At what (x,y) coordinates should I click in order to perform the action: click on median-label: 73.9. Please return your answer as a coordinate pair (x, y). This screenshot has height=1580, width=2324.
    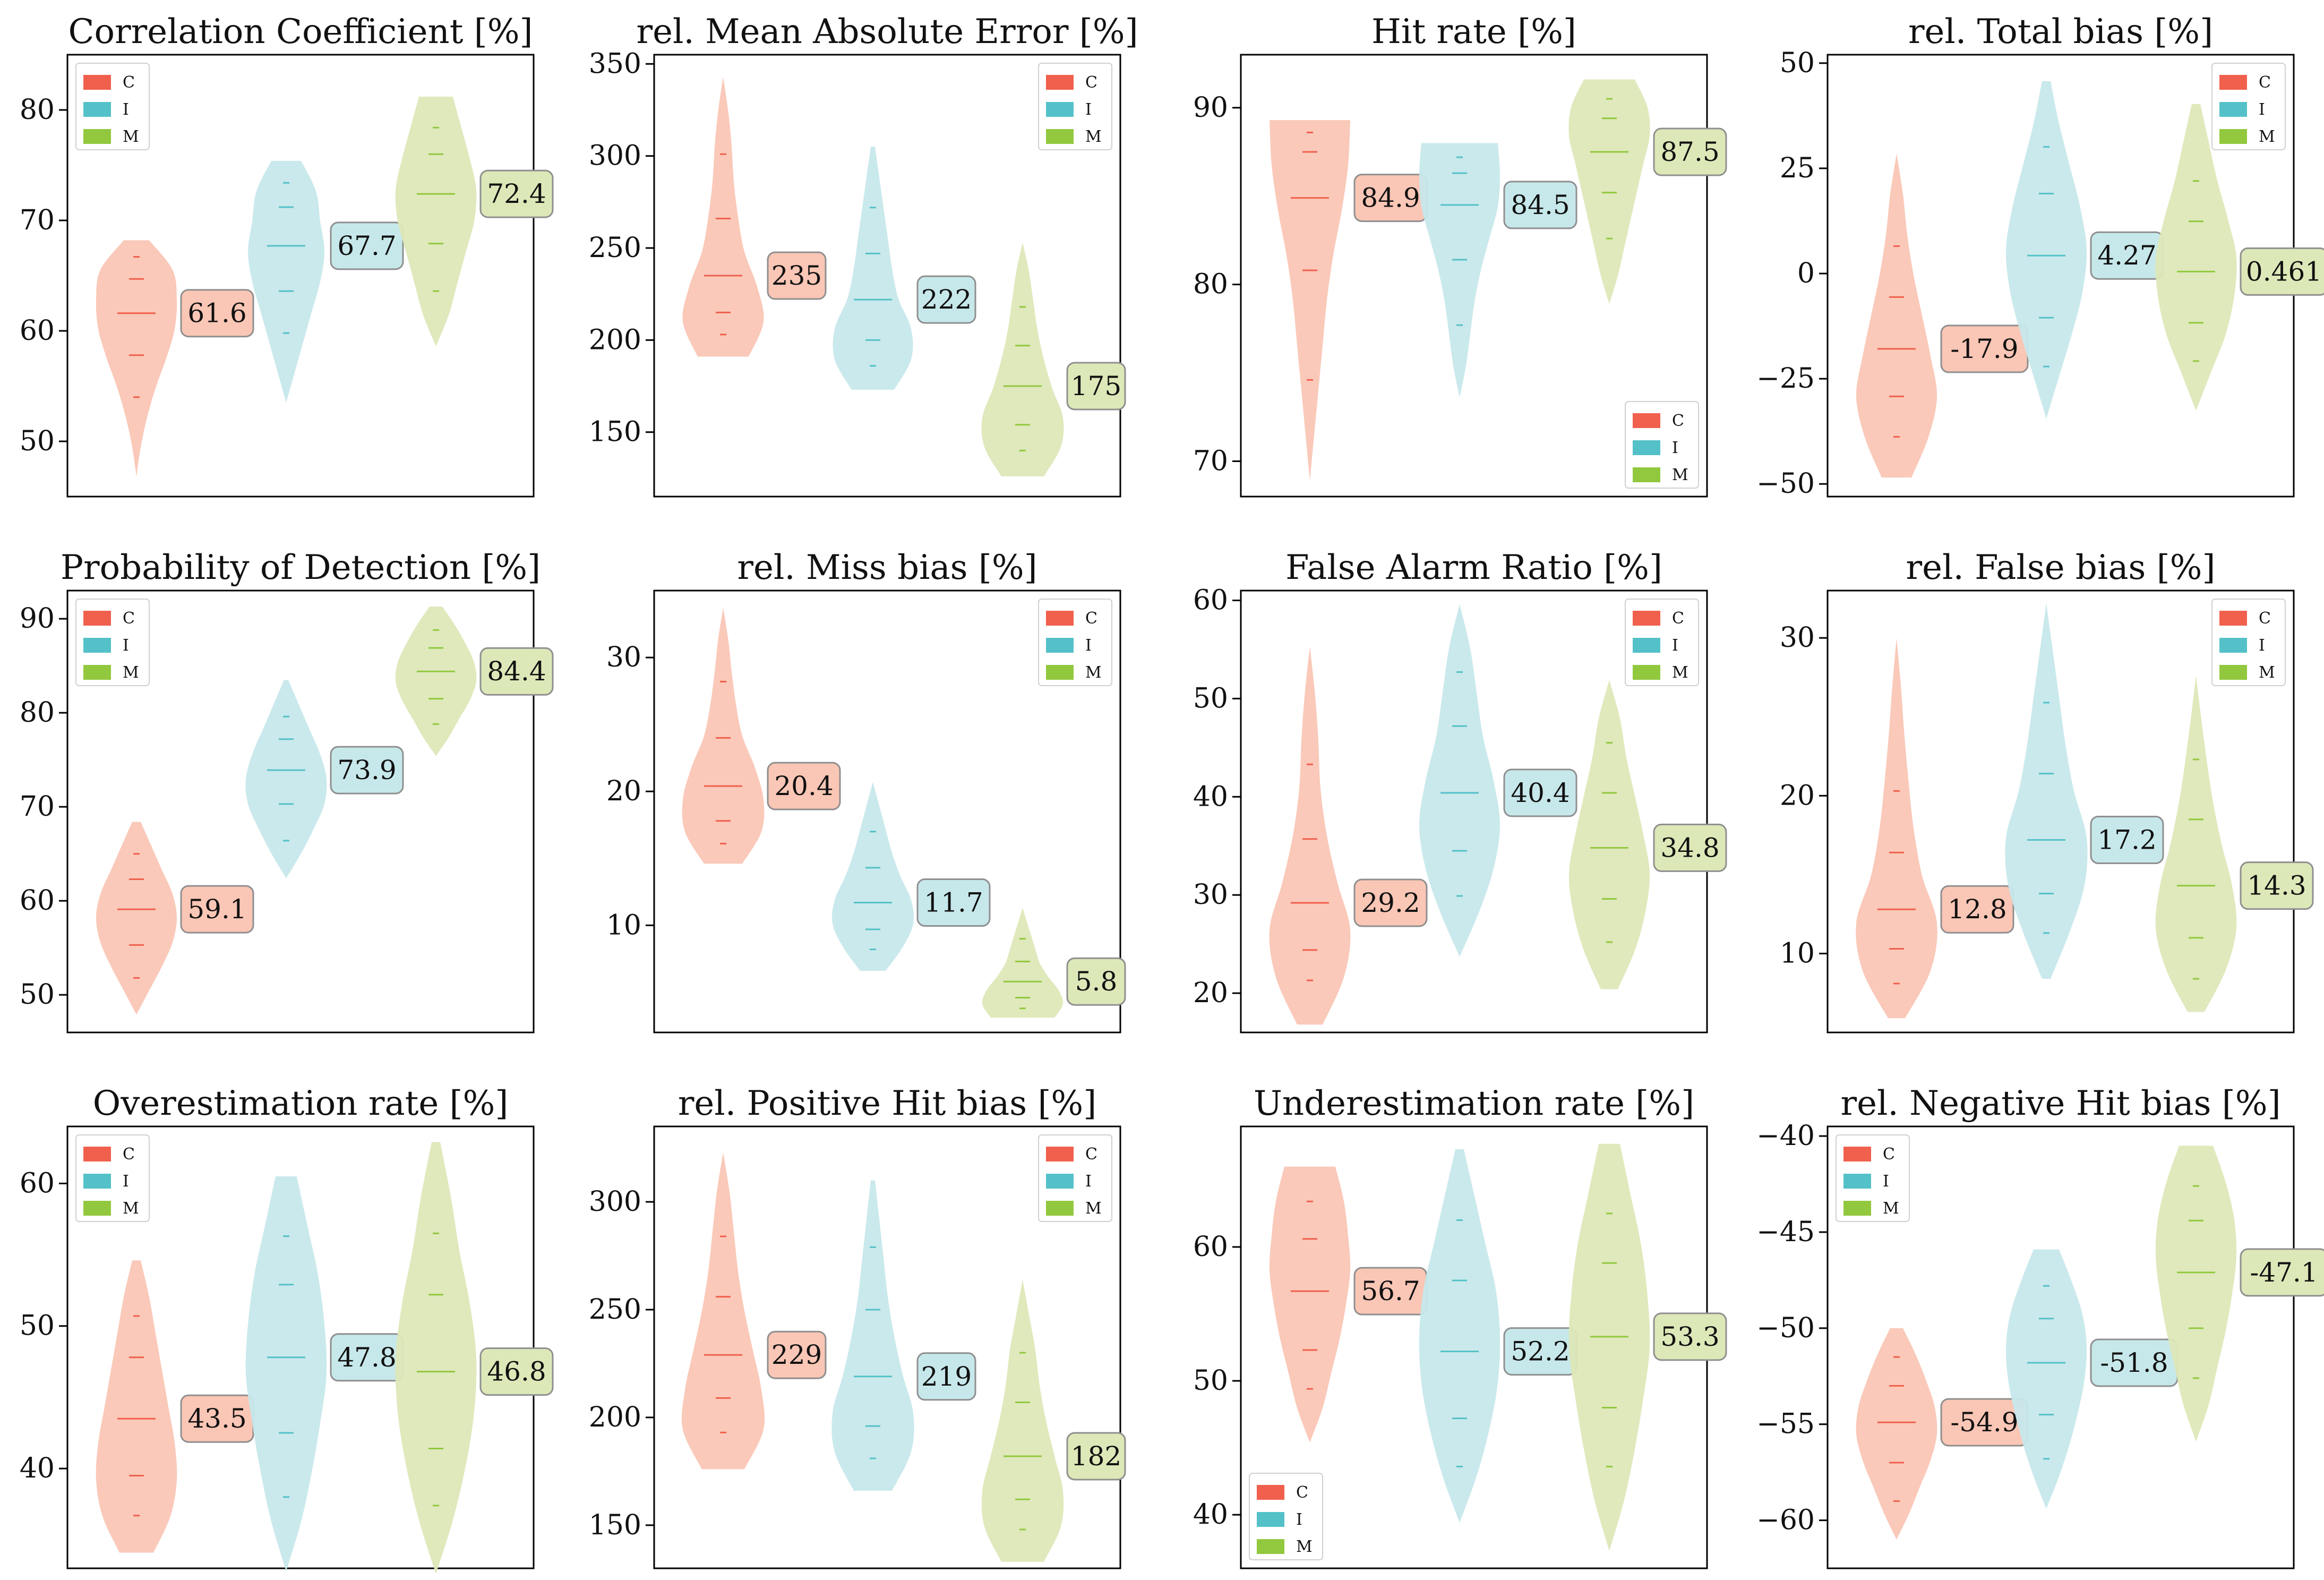
    Looking at the image, I should click on (366, 770).